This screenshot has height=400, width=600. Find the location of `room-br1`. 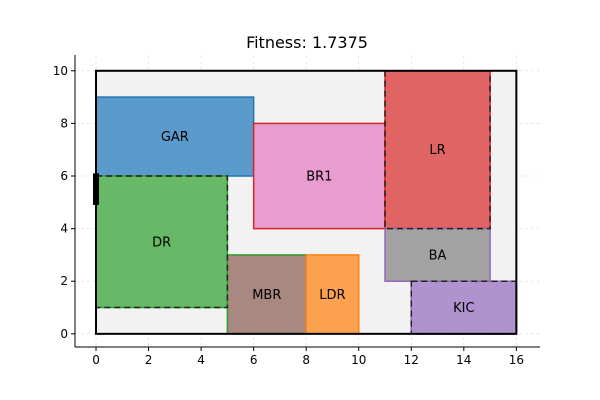

room-br1 is located at coordinates (319, 176).